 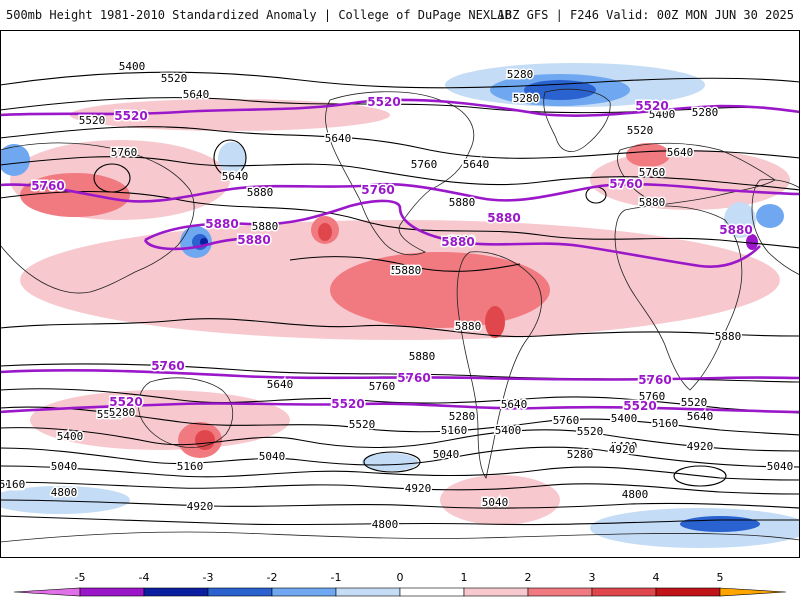 What do you see at coordinates (400, 421) in the screenshot?
I see `contour-5520-south` at bounding box center [400, 421].